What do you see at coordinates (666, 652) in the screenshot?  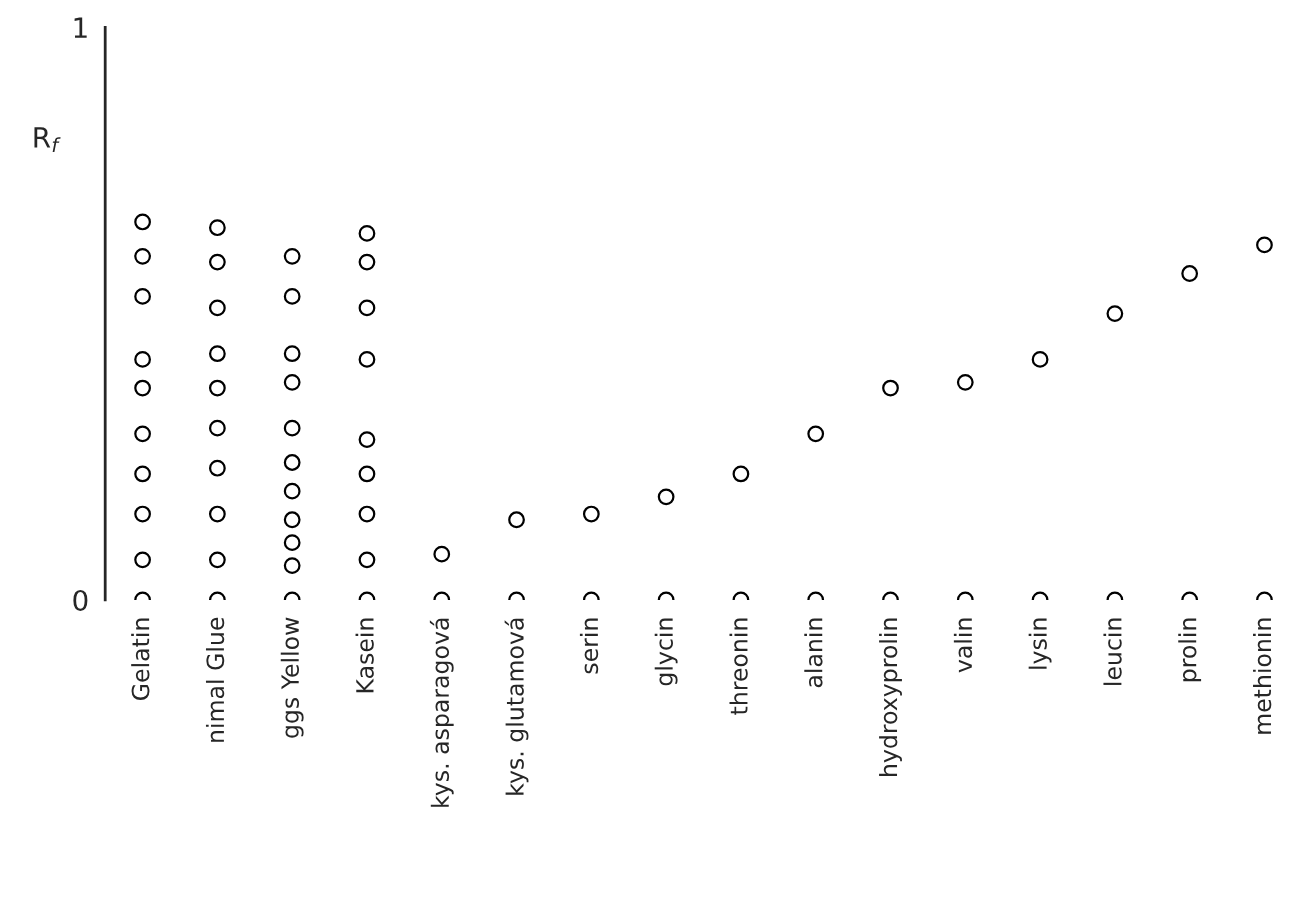 I see `x-tick-label: glycin` at bounding box center [666, 652].